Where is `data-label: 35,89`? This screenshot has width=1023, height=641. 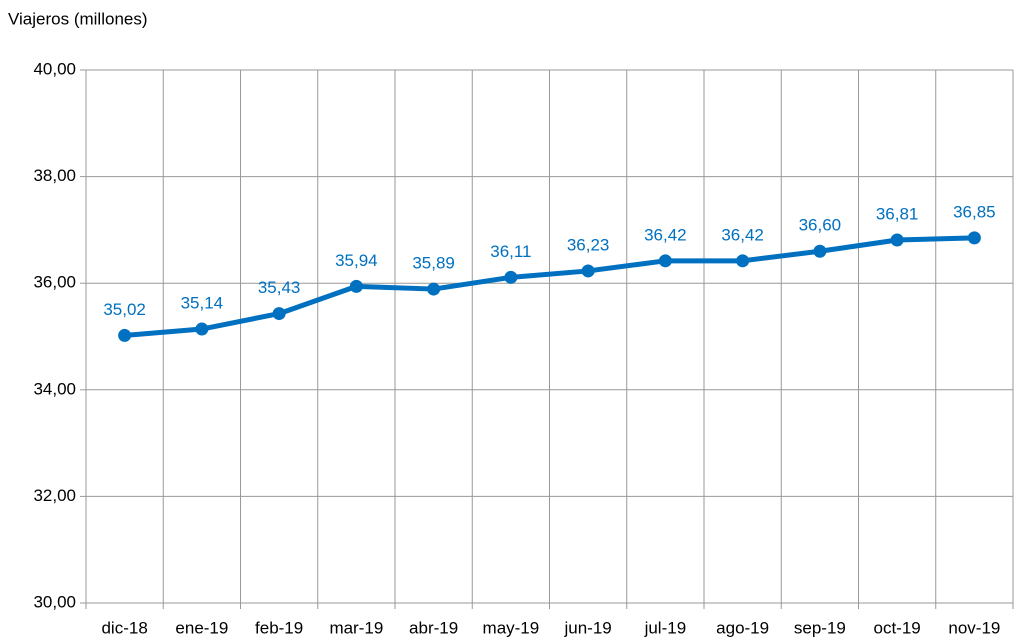
data-label: 35,89 is located at coordinates (433, 263).